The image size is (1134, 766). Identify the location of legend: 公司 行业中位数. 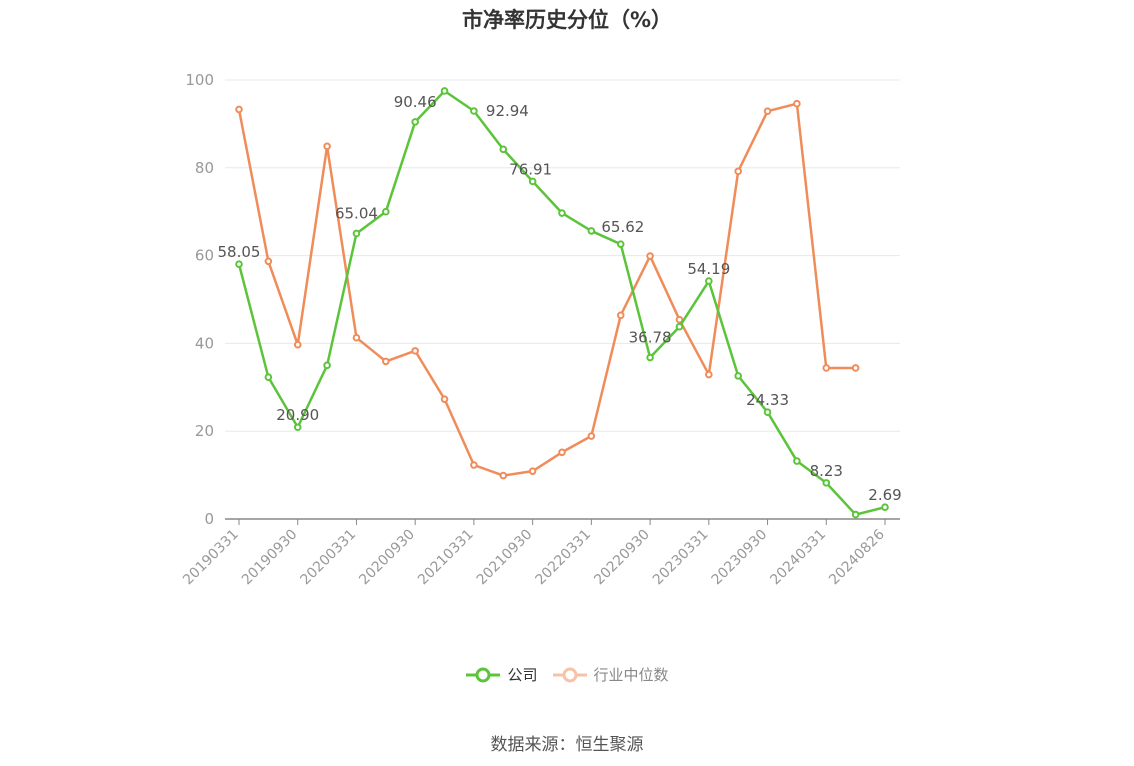
(567, 674).